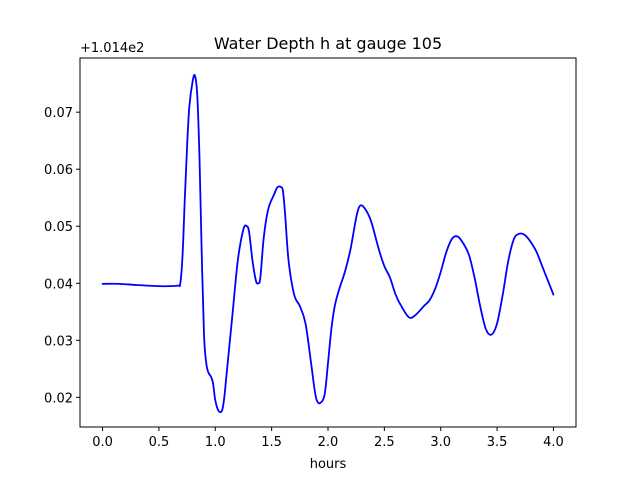  What do you see at coordinates (497, 442) in the screenshot?
I see `x-tick-label: 3.5` at bounding box center [497, 442].